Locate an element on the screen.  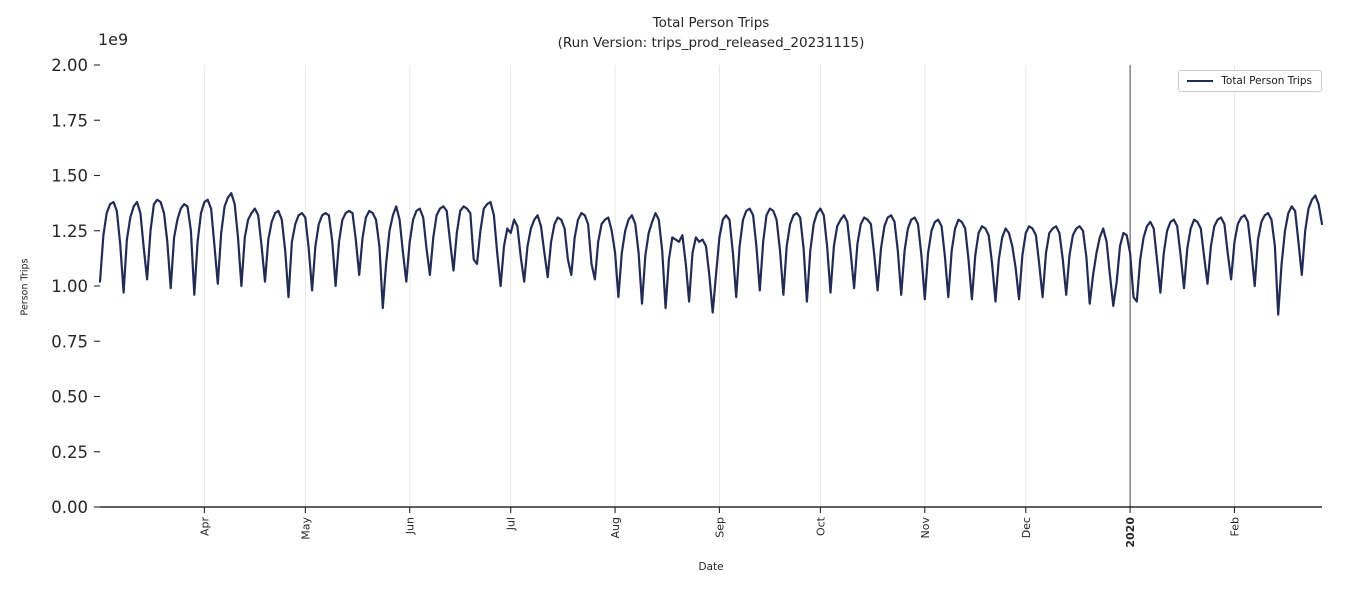
chart-title: Total Person Trips is located at coordinates (711, 23).